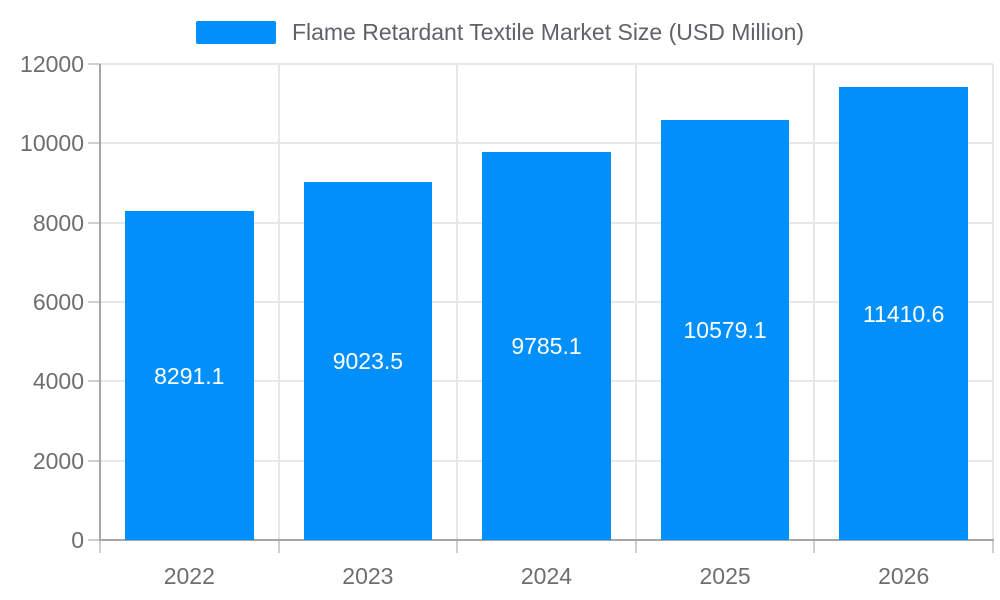 This screenshot has height=600, width=1000. Describe the element at coordinates (58, 460) in the screenshot. I see `y-axis-tick-label: 2000` at that location.